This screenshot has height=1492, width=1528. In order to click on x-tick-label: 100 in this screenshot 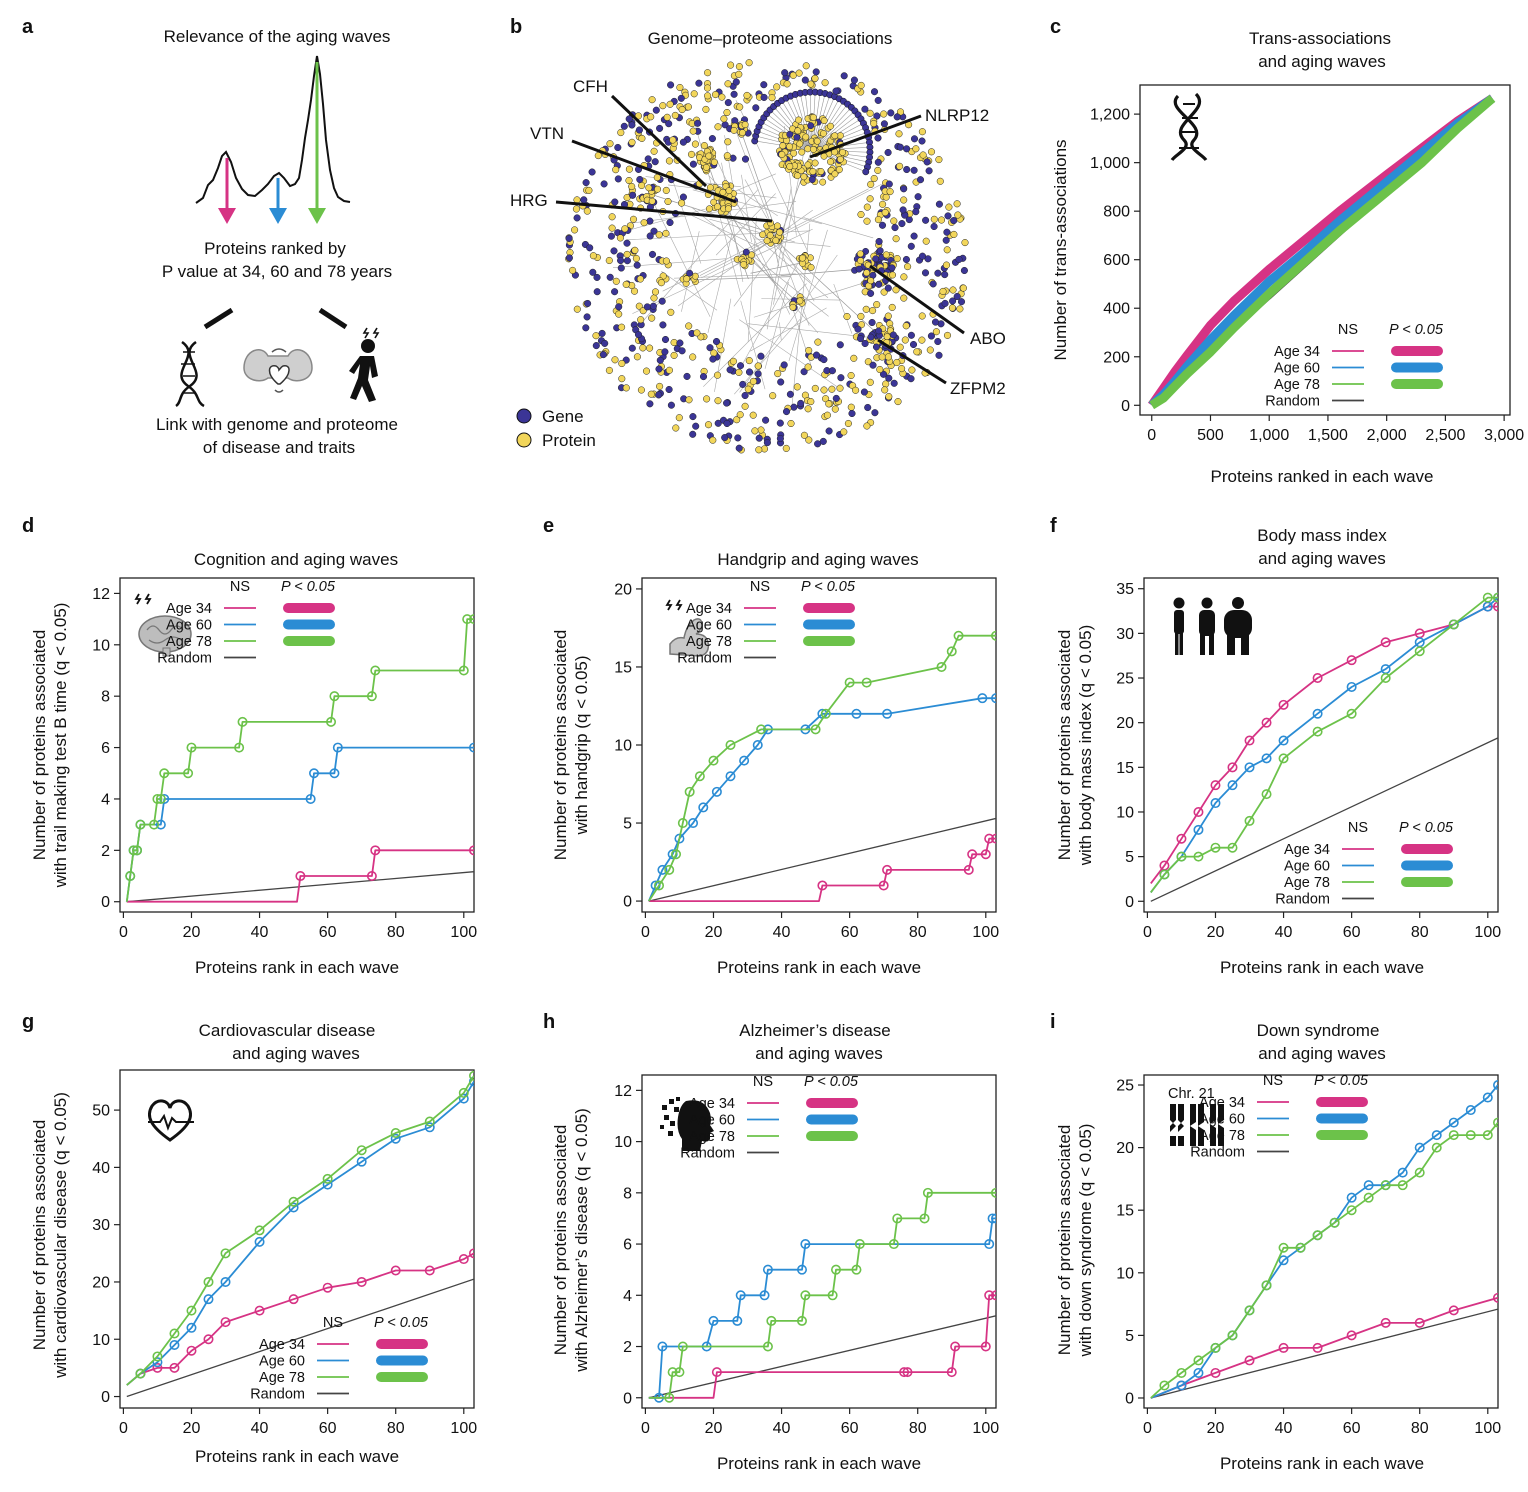, I will do `click(1487, 1428)`.